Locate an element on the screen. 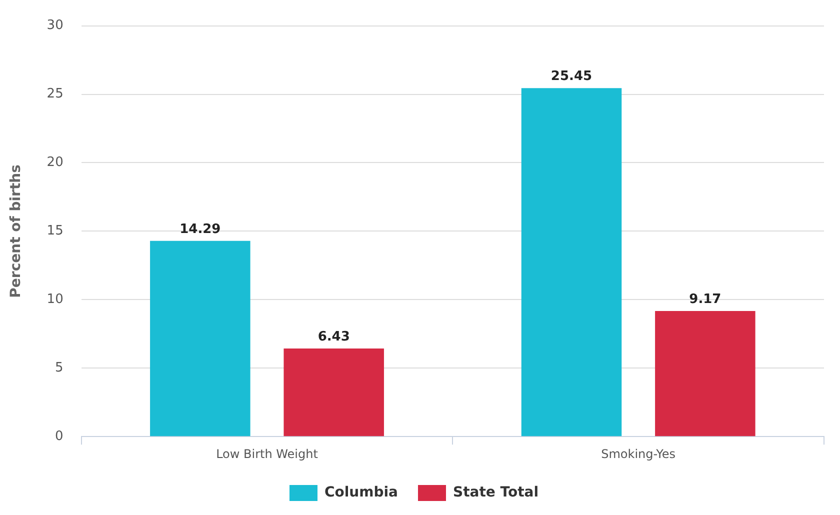 This screenshot has width=840, height=515. y-tick-label: 5 is located at coordinates (59, 368).